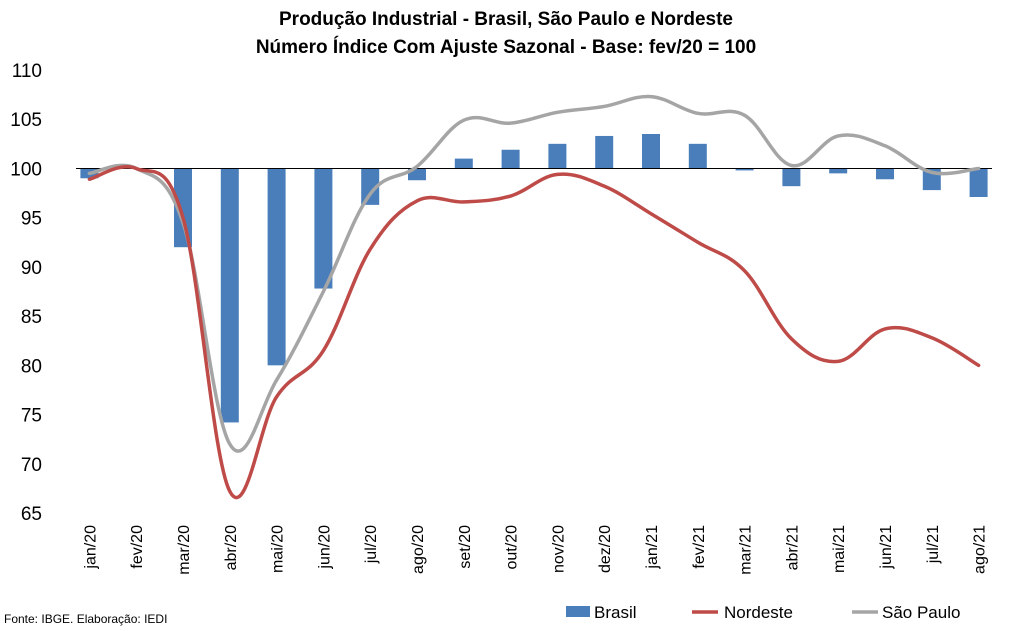 This screenshot has width=1013, height=631. What do you see at coordinates (418, 549) in the screenshot?
I see `x-tick-label: ago/20` at bounding box center [418, 549].